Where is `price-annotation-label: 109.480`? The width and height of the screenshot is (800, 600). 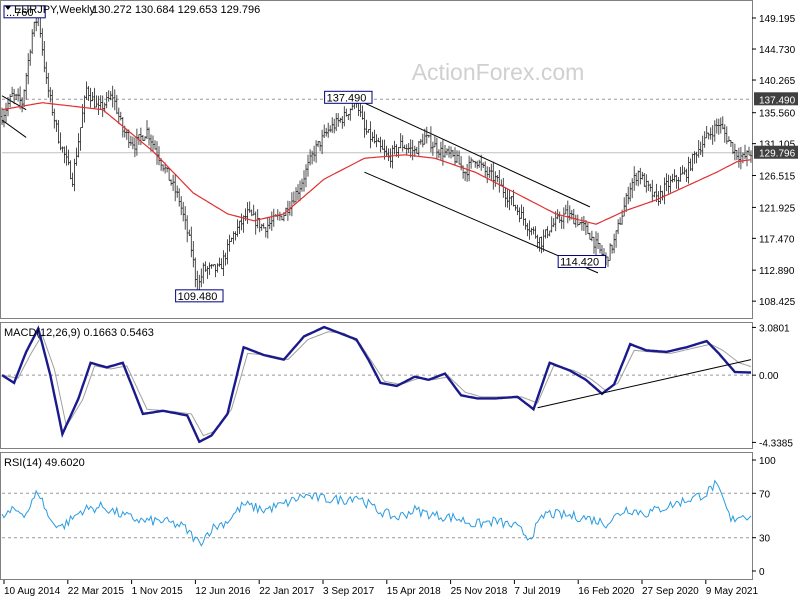 price-annotation-label: 109.480 is located at coordinates (199, 296).